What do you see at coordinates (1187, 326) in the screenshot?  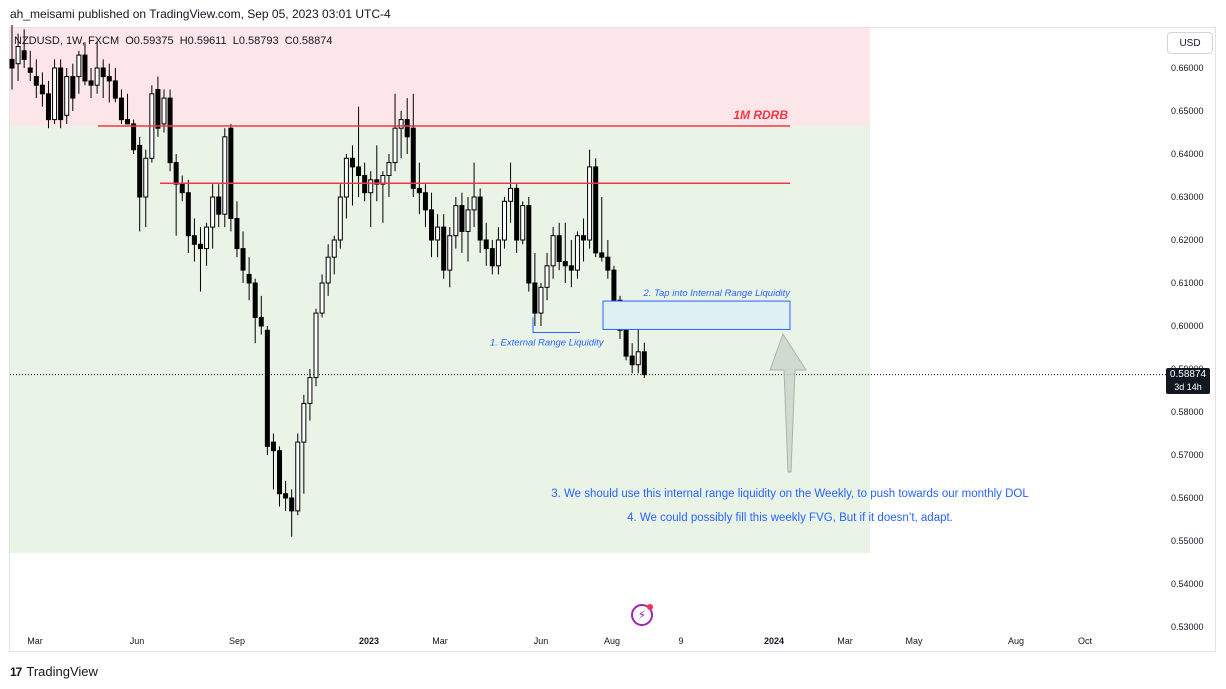 I see `y-tick-label: 0.60000` at bounding box center [1187, 326].